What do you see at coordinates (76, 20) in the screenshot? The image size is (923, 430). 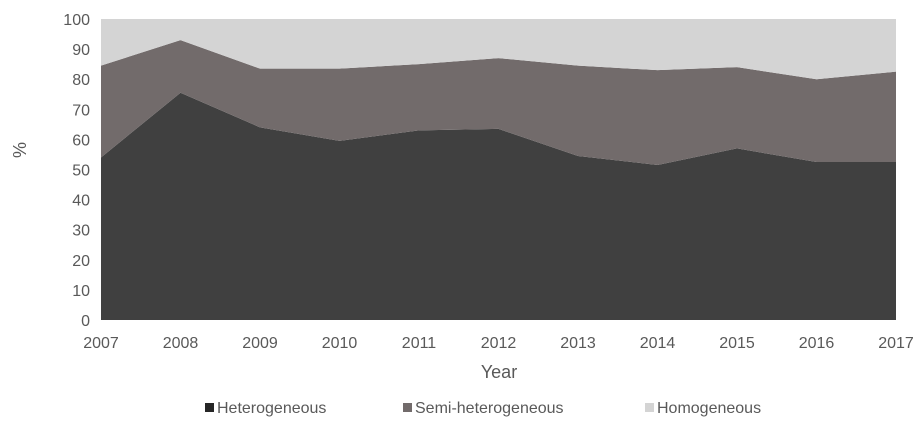 I see `y-tick-label: 100` at bounding box center [76, 20].